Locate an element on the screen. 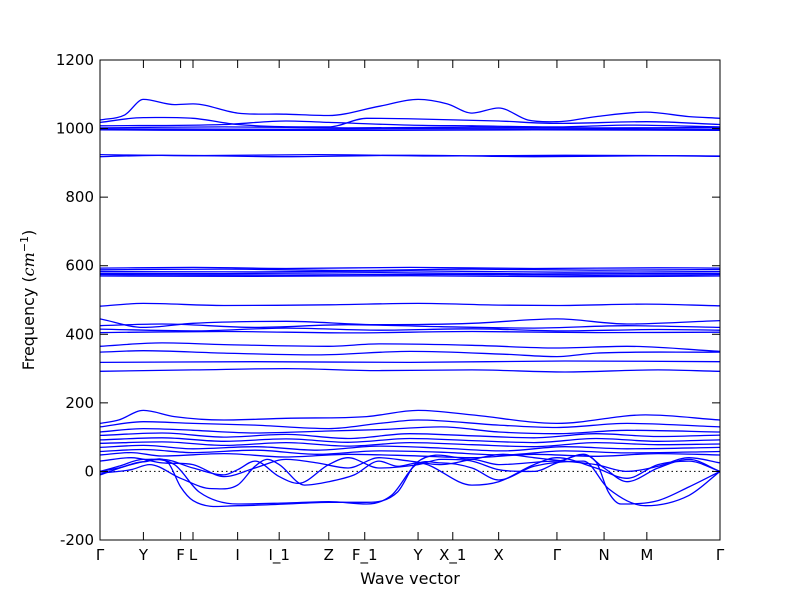  y-tick-label: 1200 is located at coordinates (75, 60).